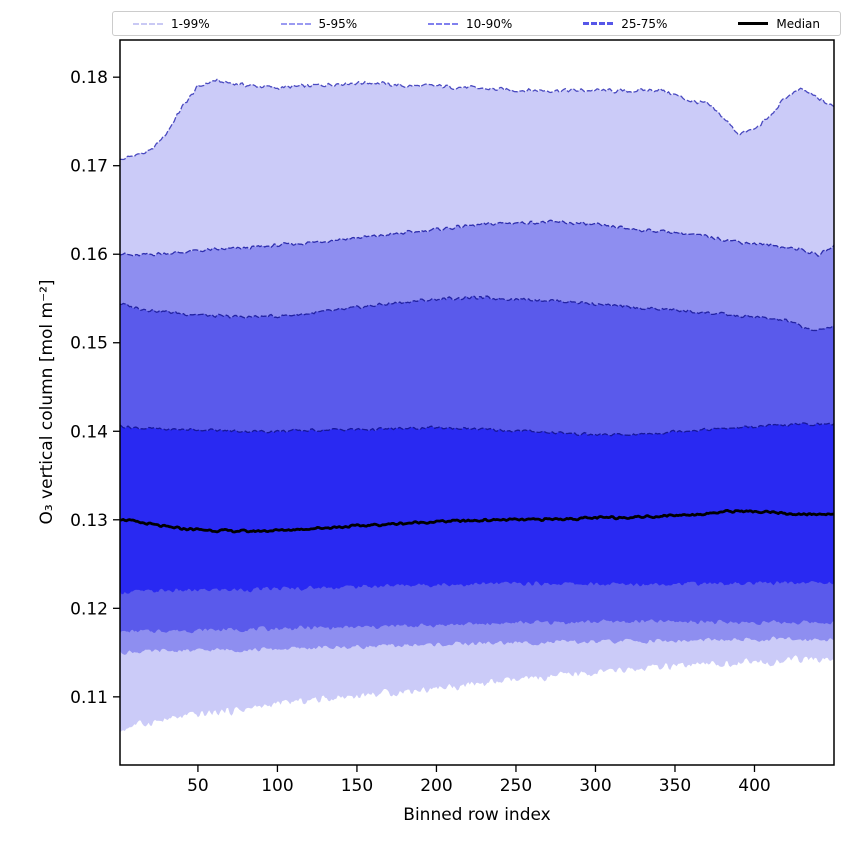 This screenshot has height=850, width=850. Describe the element at coordinates (798, 23) in the screenshot. I see `legend-label: Median` at that location.